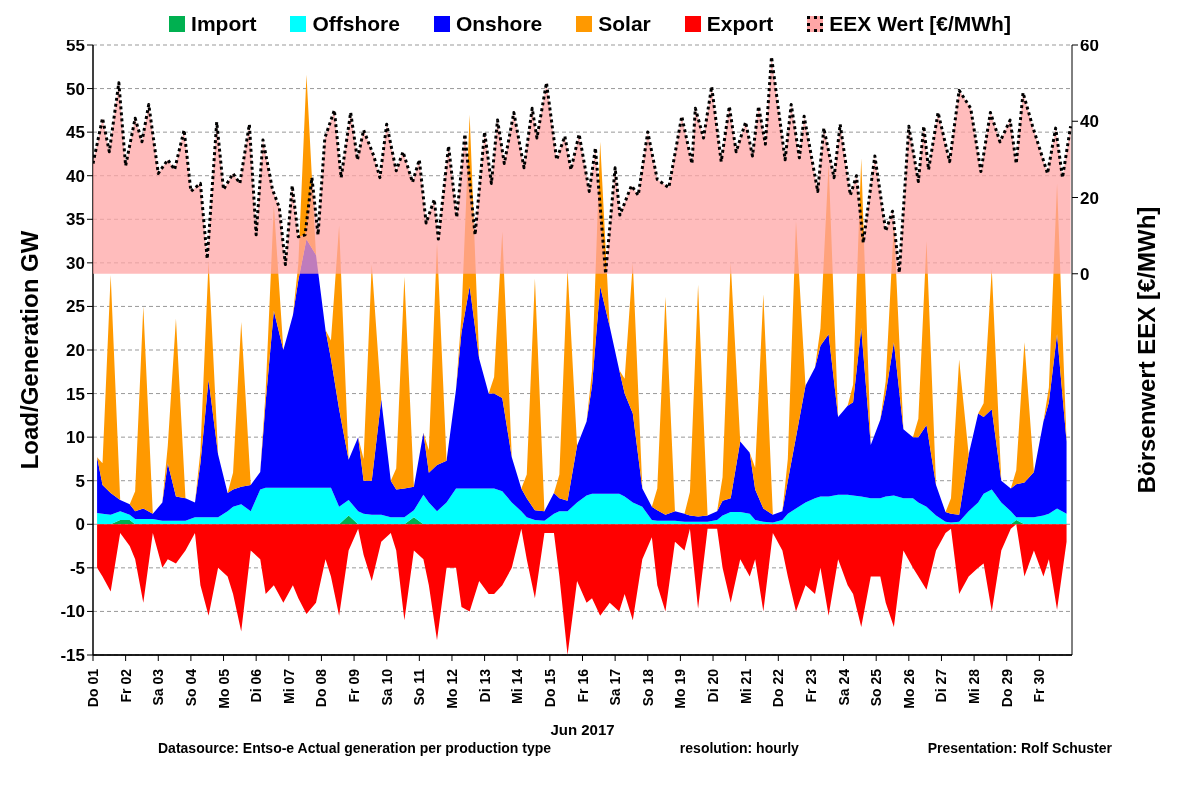  I want to click on y-tick-label: 50, so click(75, 89).